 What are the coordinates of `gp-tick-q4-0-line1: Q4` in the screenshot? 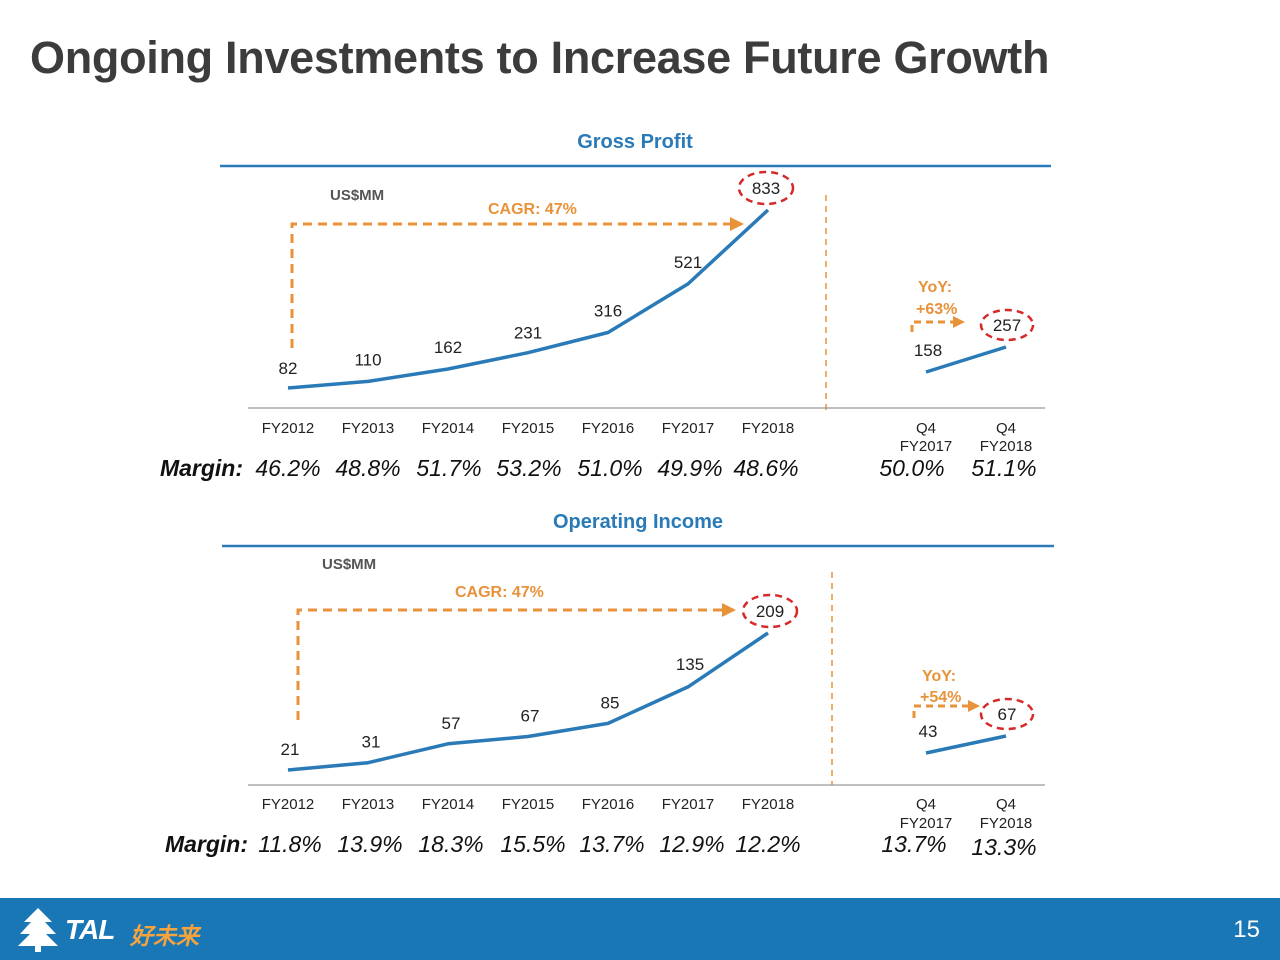 It's located at (926, 428).